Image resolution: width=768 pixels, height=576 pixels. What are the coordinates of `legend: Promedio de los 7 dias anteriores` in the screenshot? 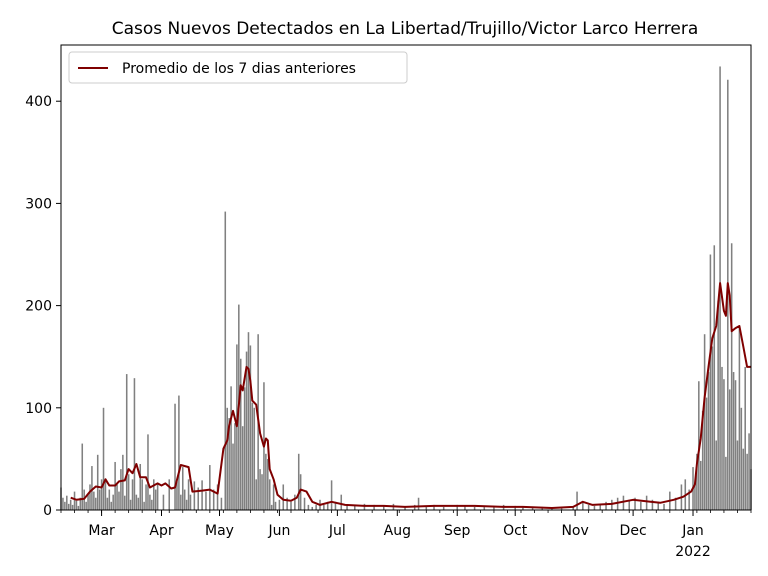 It's located at (238, 67).